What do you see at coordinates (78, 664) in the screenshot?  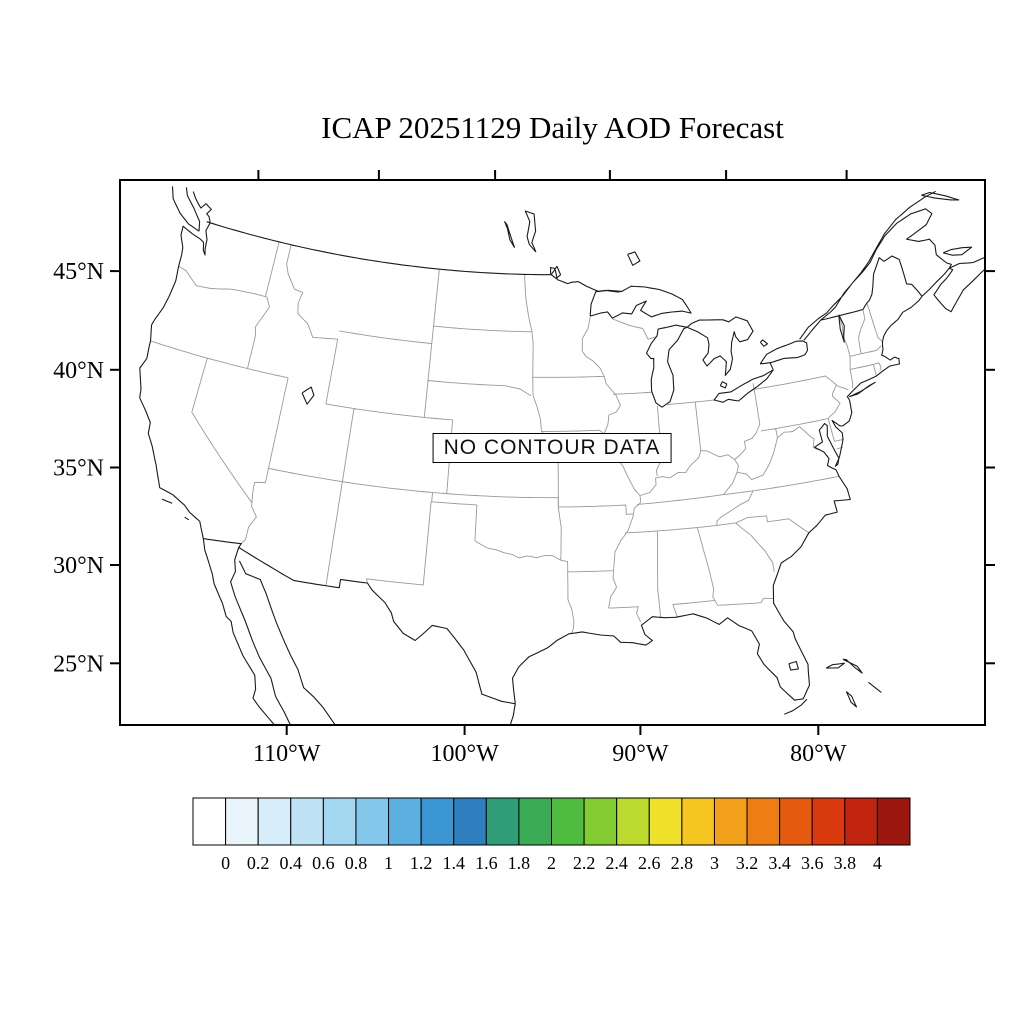 I see `lat-tick-label: 25°N` at bounding box center [78, 664].